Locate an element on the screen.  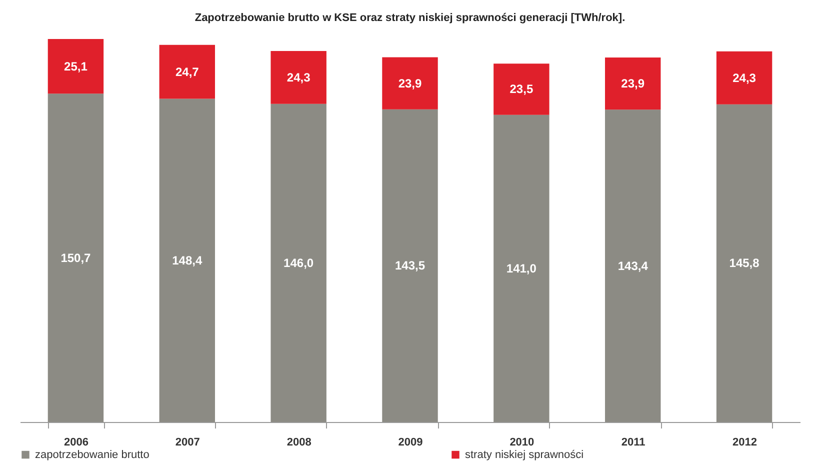
data-label: 146,0 is located at coordinates (299, 263).